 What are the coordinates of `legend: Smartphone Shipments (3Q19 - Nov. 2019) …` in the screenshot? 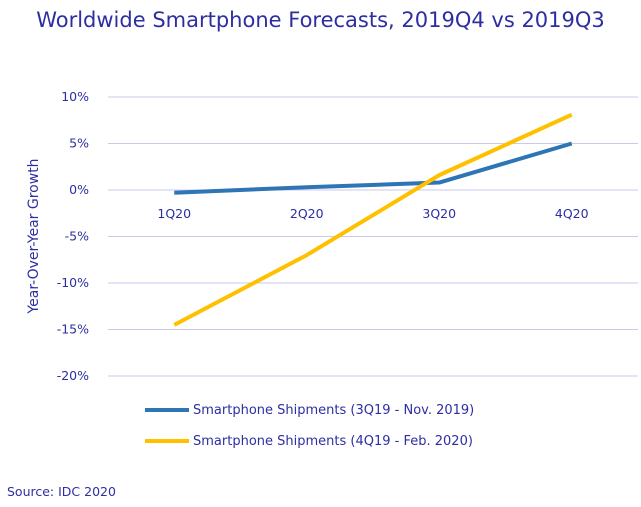 It's located at (309, 431).